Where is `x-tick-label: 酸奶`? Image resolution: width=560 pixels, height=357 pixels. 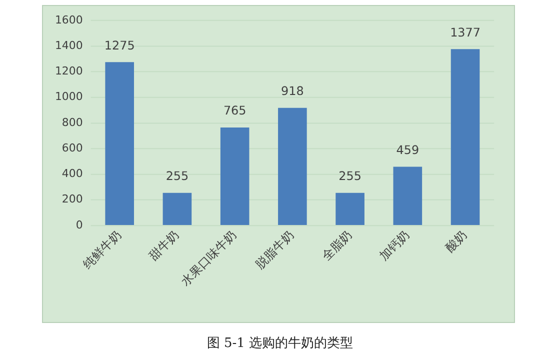
x-tick-label: 酸奶 is located at coordinates (456, 241).